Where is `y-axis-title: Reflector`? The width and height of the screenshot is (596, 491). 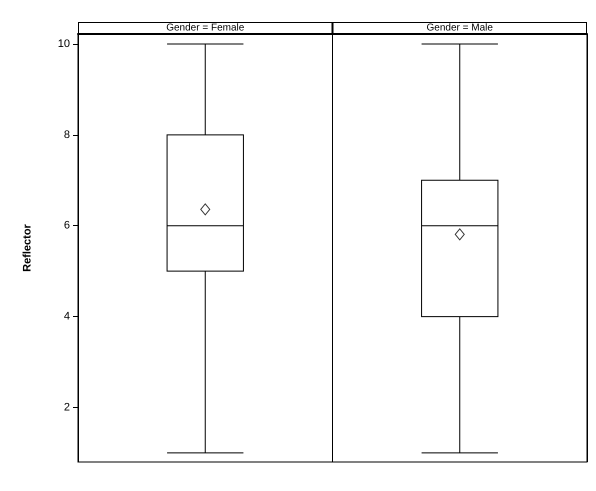
y-axis-title: Reflector is located at coordinates (28, 247).